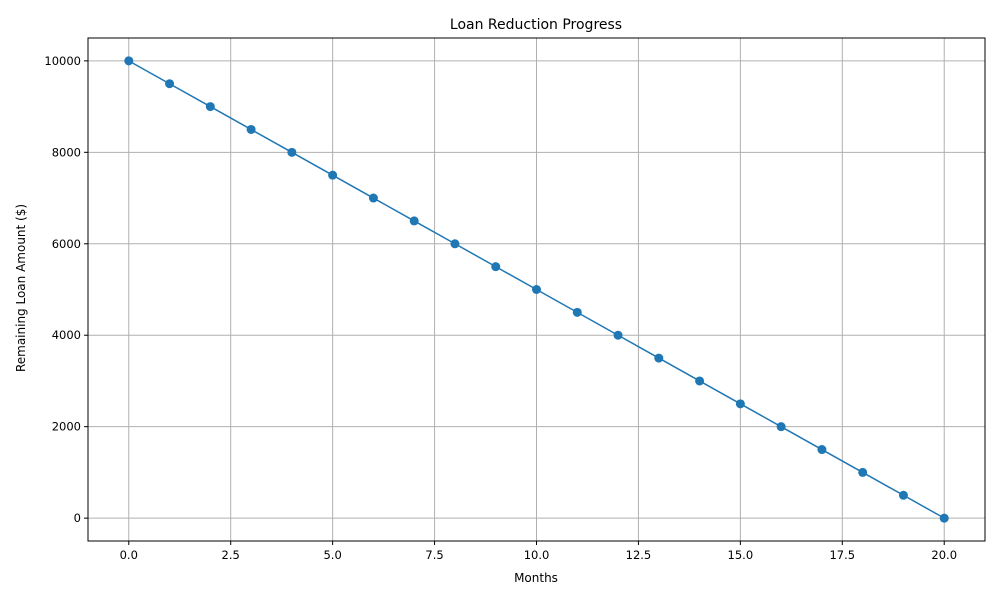 Image resolution: width=1000 pixels, height=600 pixels. Describe the element at coordinates (842, 555) in the screenshot. I see `x-tick-label: 17.5` at that location.